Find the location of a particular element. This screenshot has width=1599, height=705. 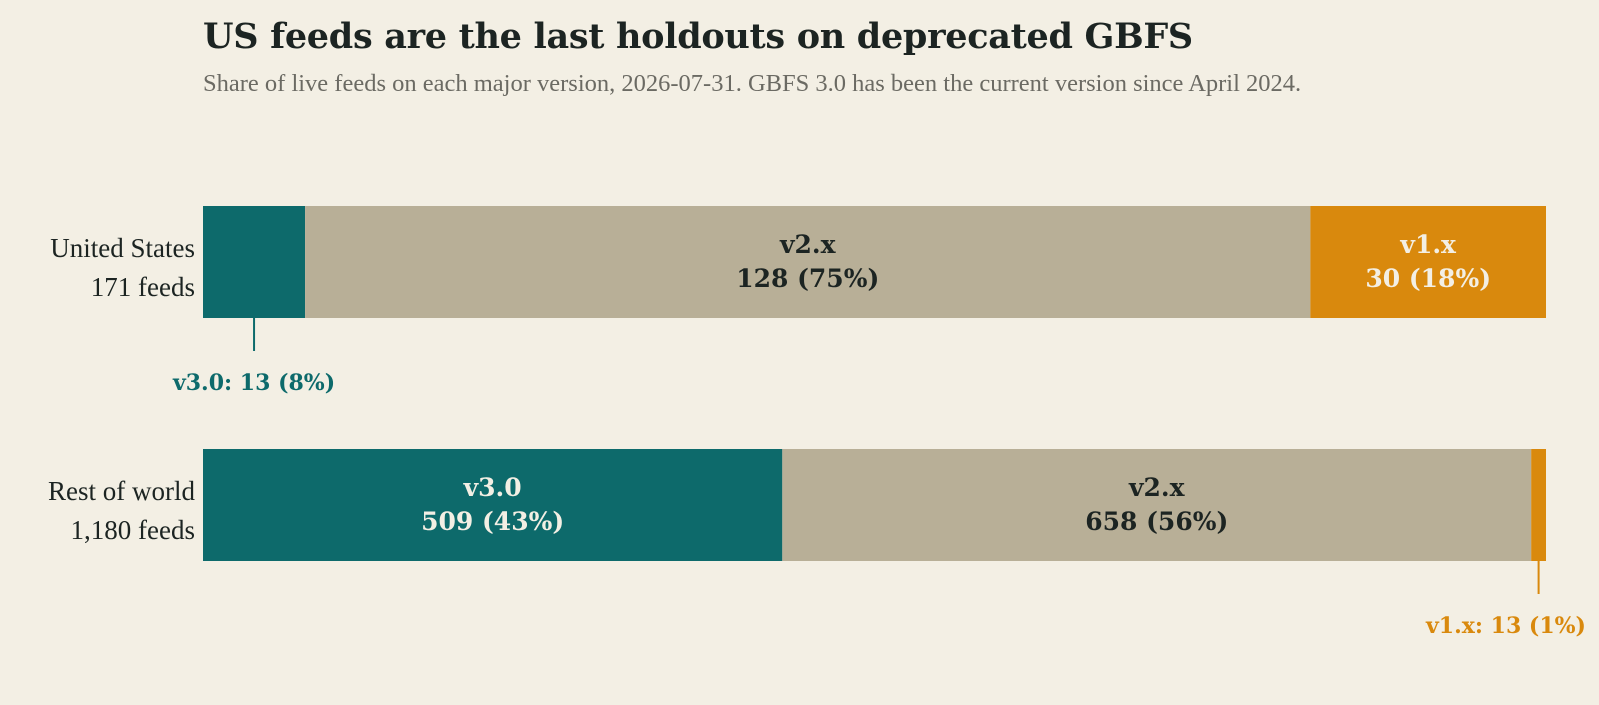

bar-segment-rest-of-world-v2-x is located at coordinates (1157, 505).